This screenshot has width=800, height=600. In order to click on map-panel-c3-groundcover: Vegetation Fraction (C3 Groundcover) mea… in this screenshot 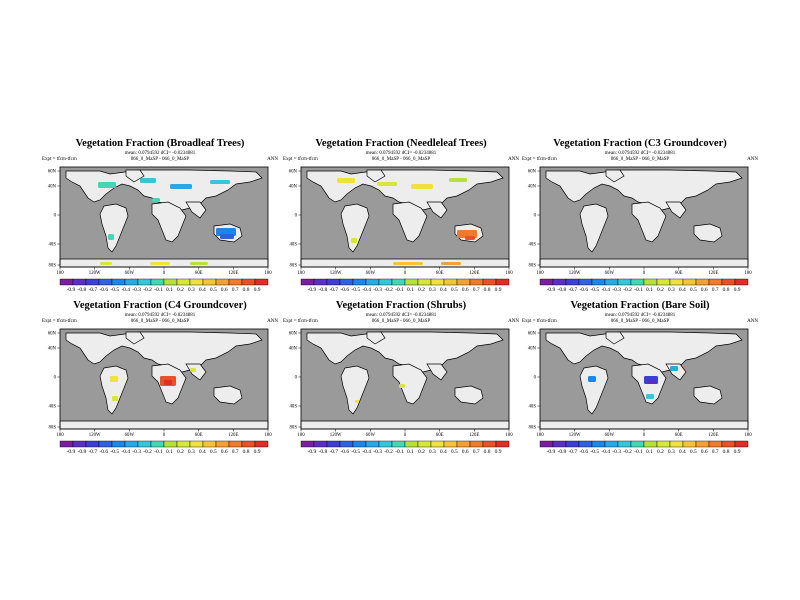, I will do `click(640, 218)`.